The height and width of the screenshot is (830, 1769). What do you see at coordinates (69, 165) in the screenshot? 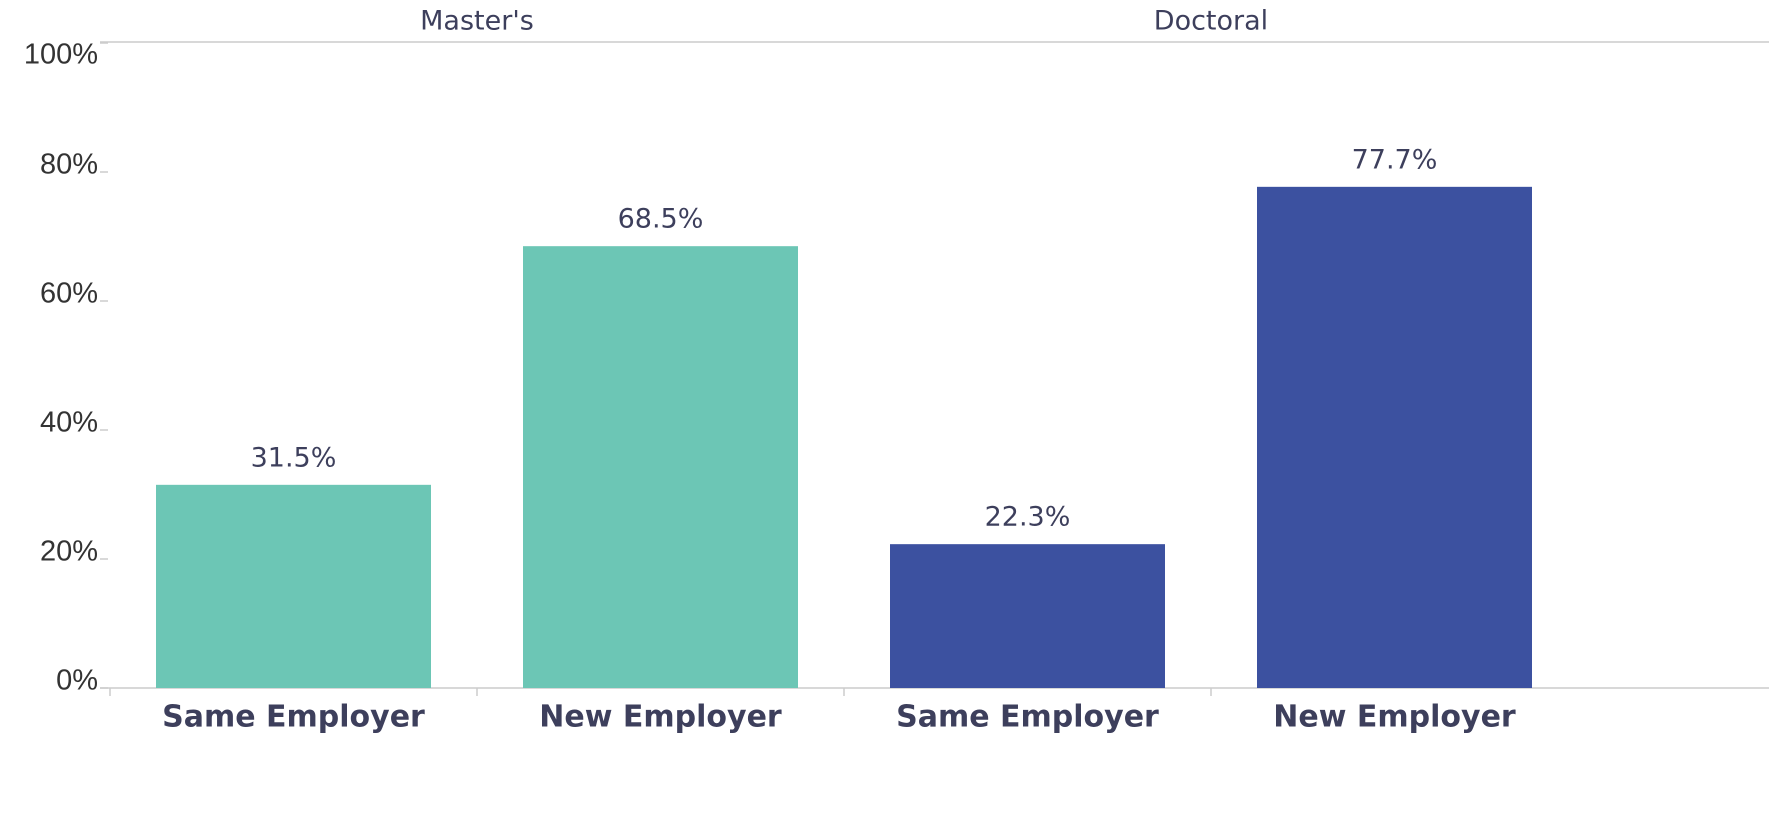
I see `y-tick-label: 80%` at bounding box center [69, 165].